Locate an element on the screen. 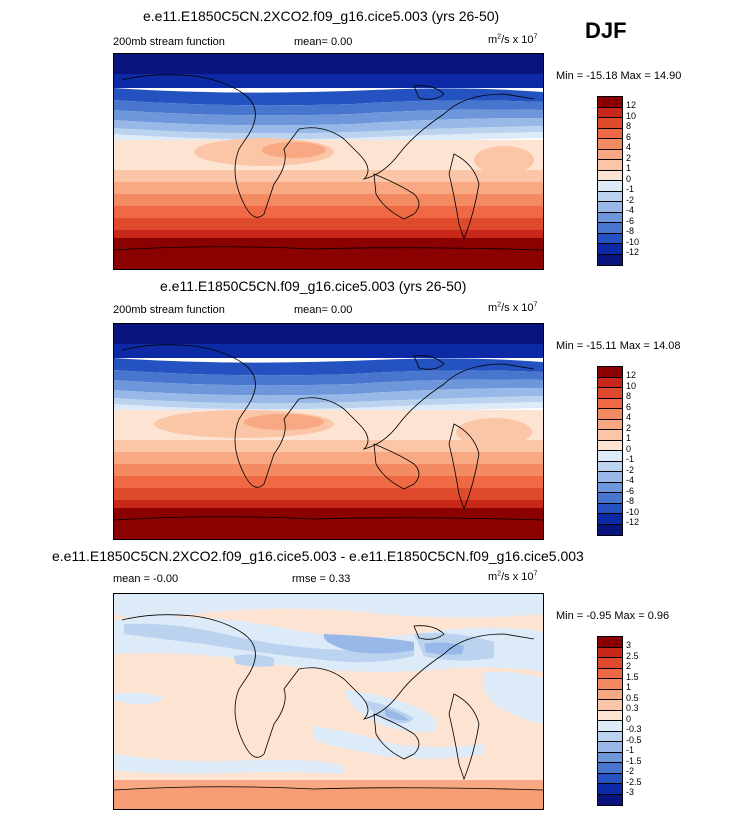  panel-3-mean-label: mean = -0.00 is located at coordinates (146, 579).